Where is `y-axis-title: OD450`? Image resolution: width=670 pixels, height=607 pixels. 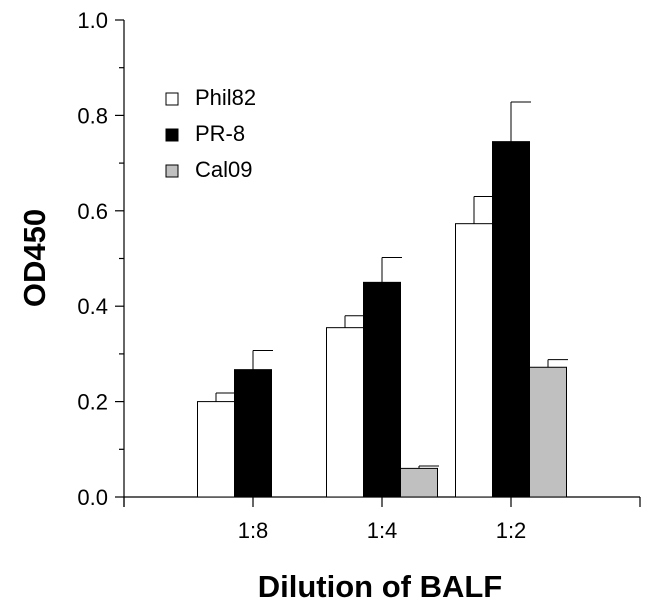 y-axis-title: OD450 is located at coordinates (34, 258).